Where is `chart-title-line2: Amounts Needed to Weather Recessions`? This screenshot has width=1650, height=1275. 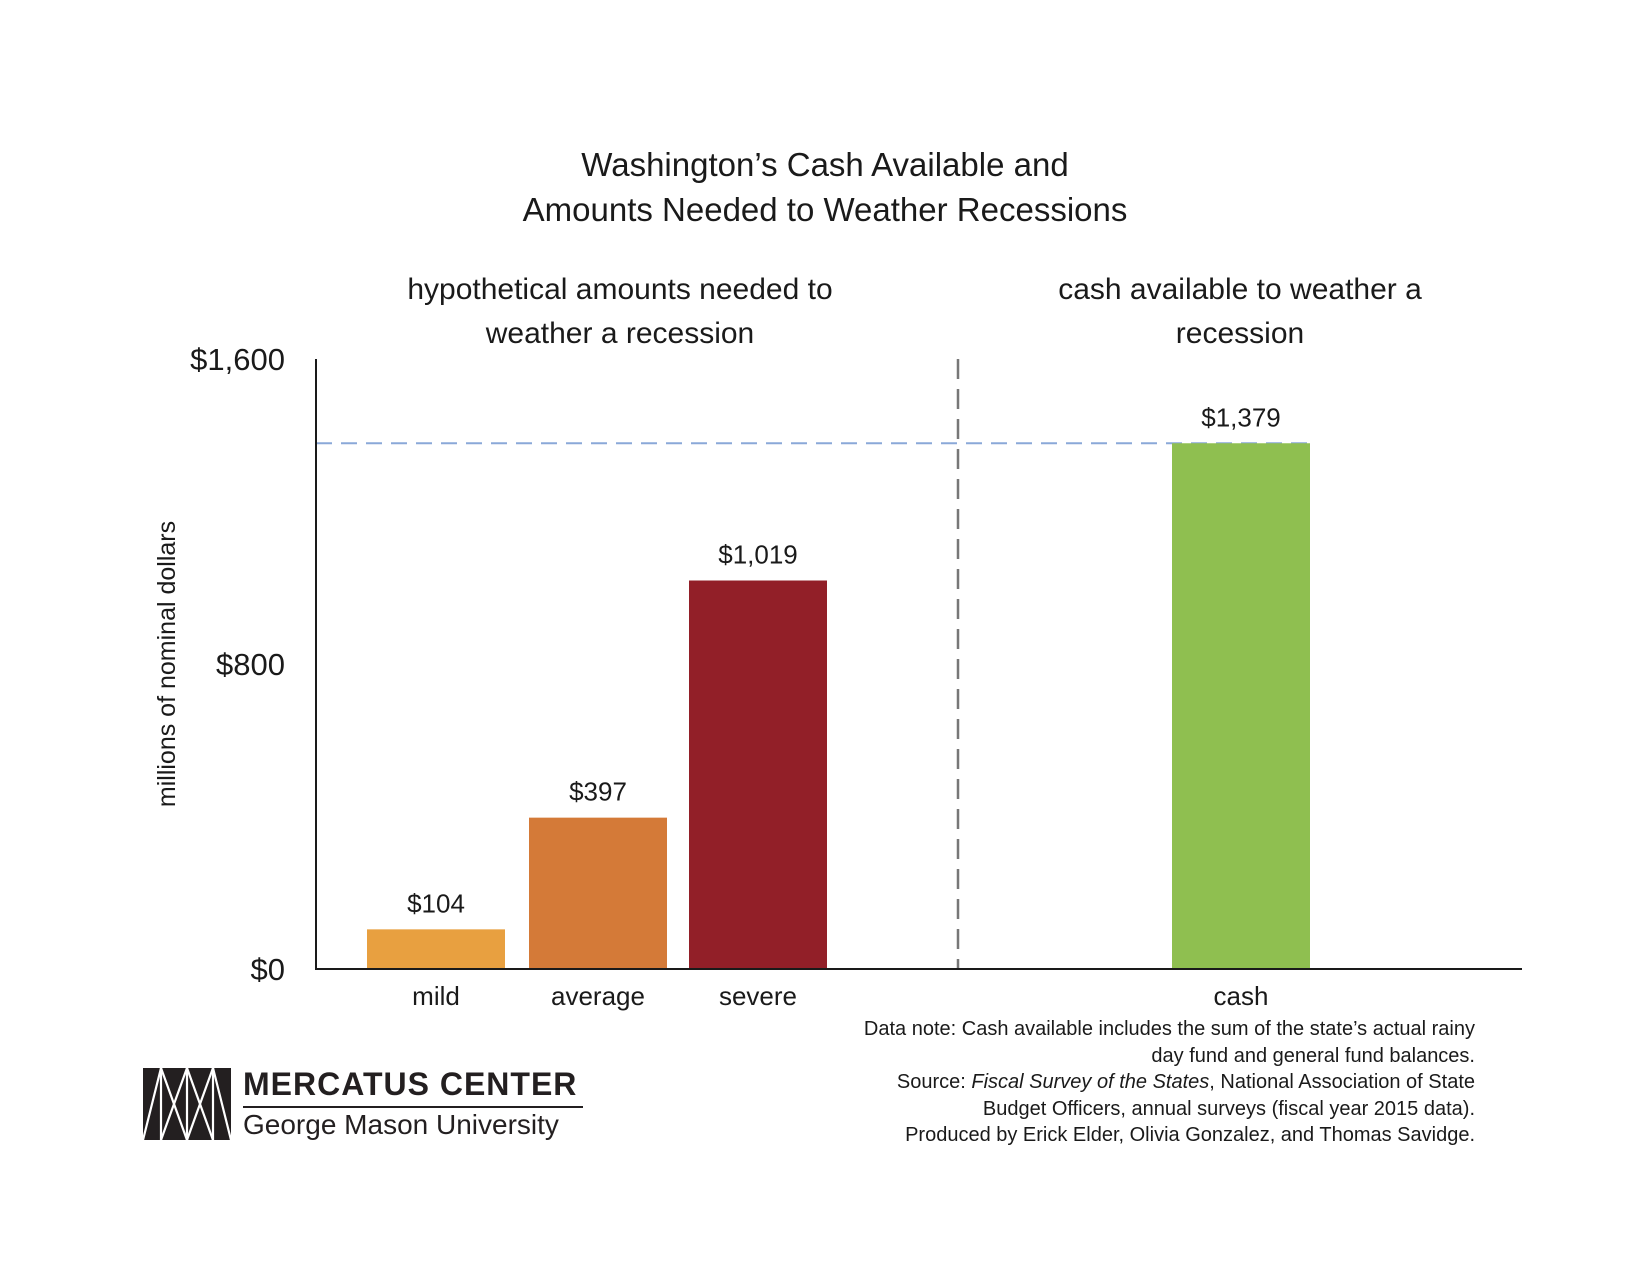
chart-title-line2: Amounts Needed to Weather Recessions is located at coordinates (825, 209).